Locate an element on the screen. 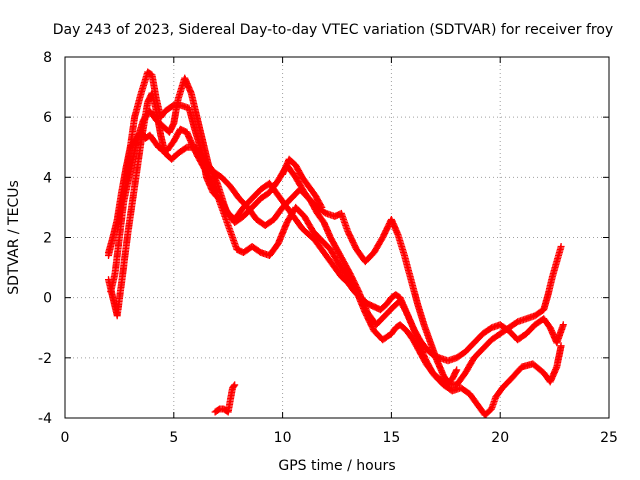  x-tick-label: 0 is located at coordinates (65, 438).